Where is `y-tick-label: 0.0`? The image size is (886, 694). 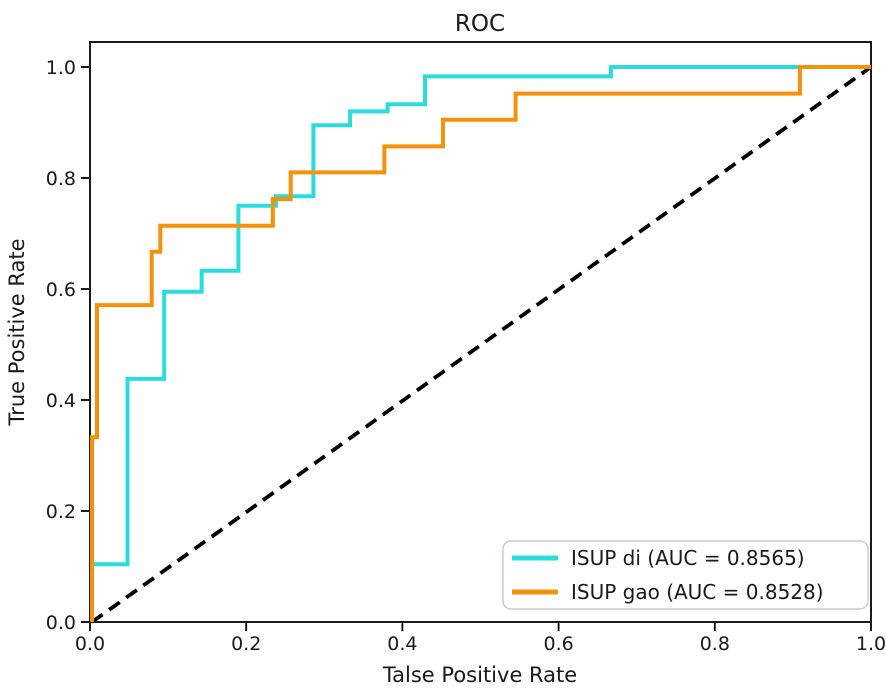 y-tick-label: 0.0 is located at coordinates (61, 623).